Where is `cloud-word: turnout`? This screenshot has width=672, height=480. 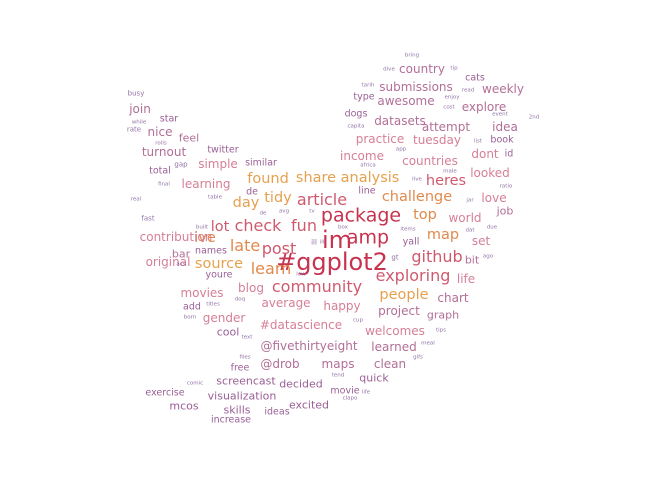
cloud-word: turnout is located at coordinates (164, 152).